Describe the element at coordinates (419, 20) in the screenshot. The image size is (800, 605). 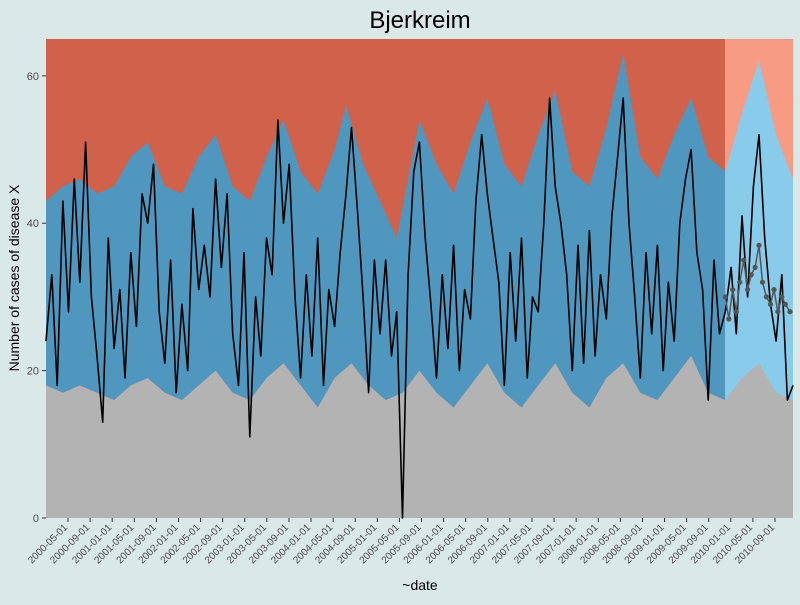
I see `chart-title: Bjerkreim` at that location.